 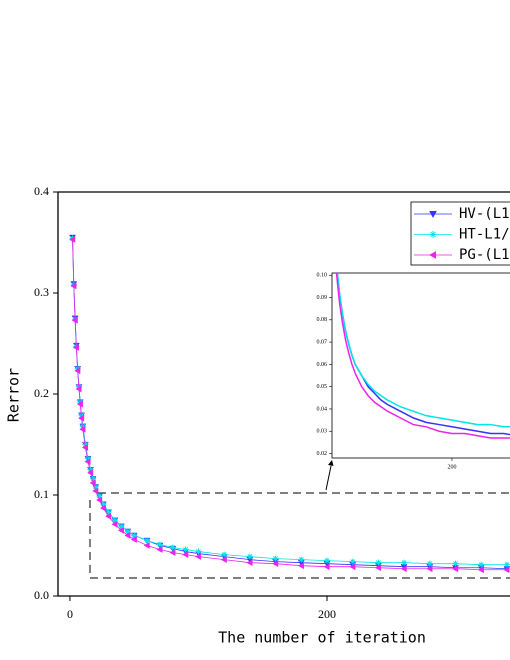 I want to click on legend: HV-(L1 HT-L1/PG-(L1, so click(x=460, y=233).